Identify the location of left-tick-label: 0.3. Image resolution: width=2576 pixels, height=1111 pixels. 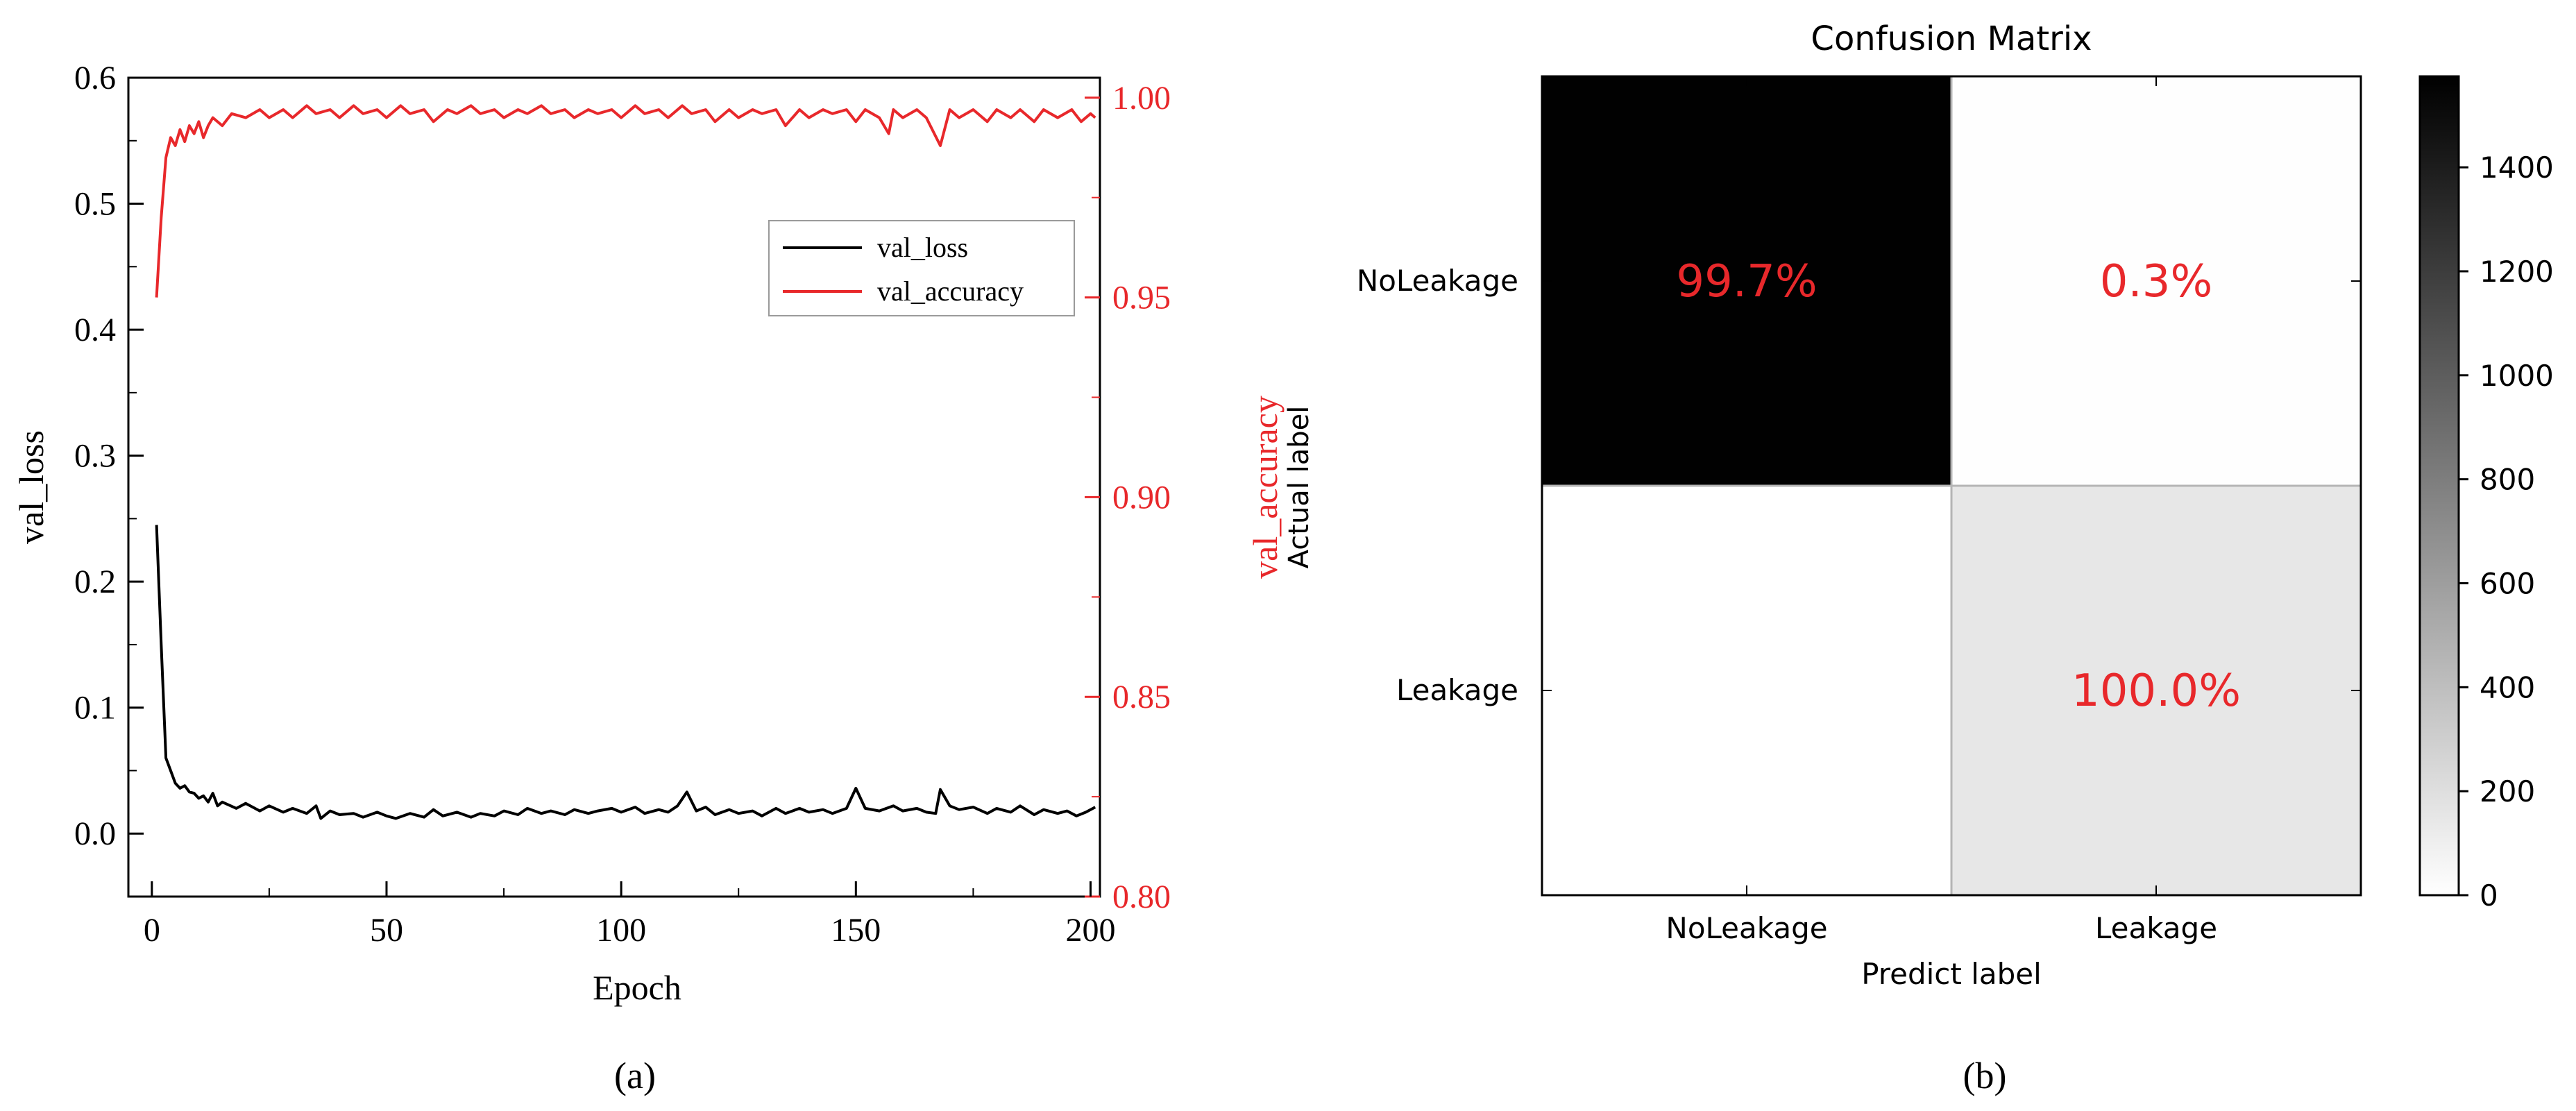
(95, 456).